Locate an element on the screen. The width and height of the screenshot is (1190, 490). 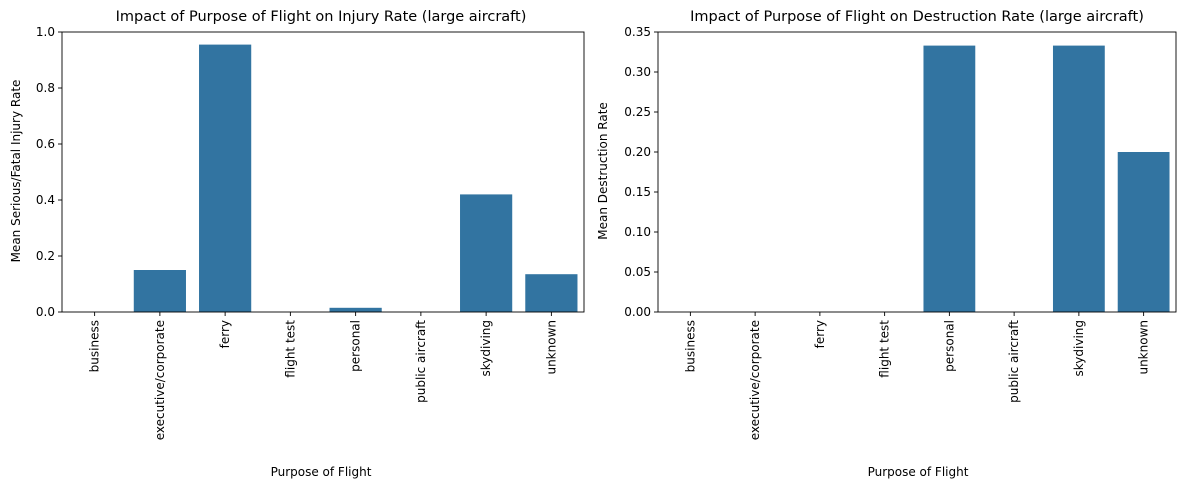
y-tick-label: 1.0 is located at coordinates (45, 32).